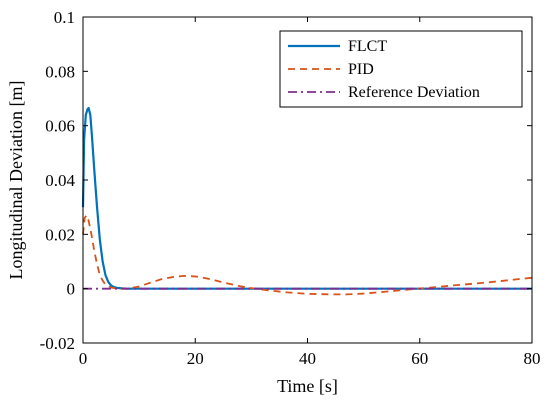 The image size is (550, 410). What do you see at coordinates (60, 71) in the screenshot?
I see `y-tick-label: 0.08` at bounding box center [60, 71].